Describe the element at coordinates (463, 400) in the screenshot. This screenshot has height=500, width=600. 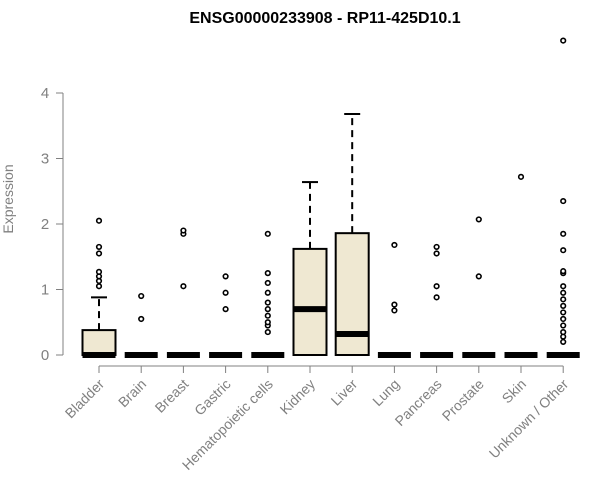
I see `x-tick-label: Prostate` at that location.